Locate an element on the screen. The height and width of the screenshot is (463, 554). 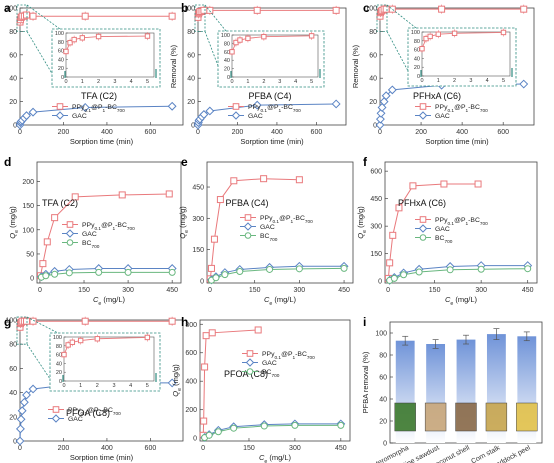
chart-title: TFA (C2) is located at coordinates (60, 203).